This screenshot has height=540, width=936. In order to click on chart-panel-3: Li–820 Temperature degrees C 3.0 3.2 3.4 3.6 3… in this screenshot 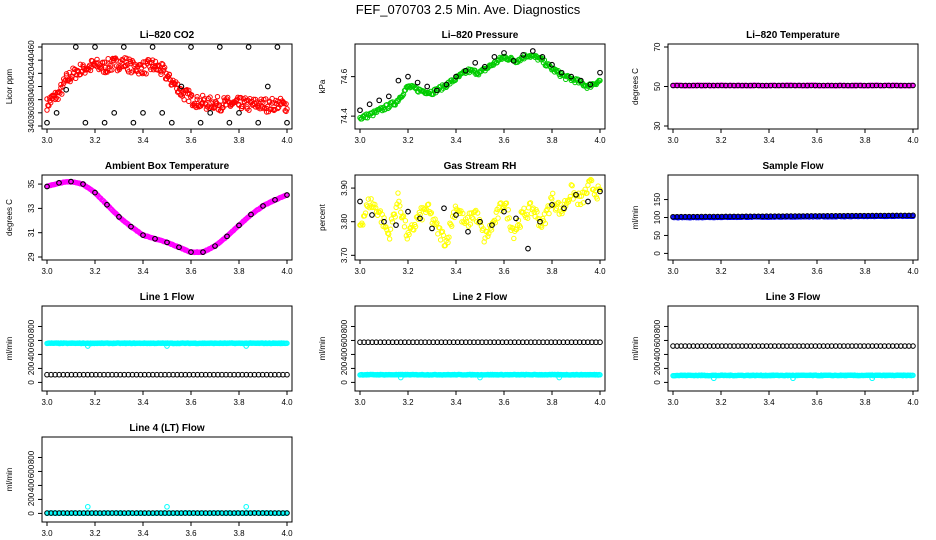, I will do `click(775, 87)`.